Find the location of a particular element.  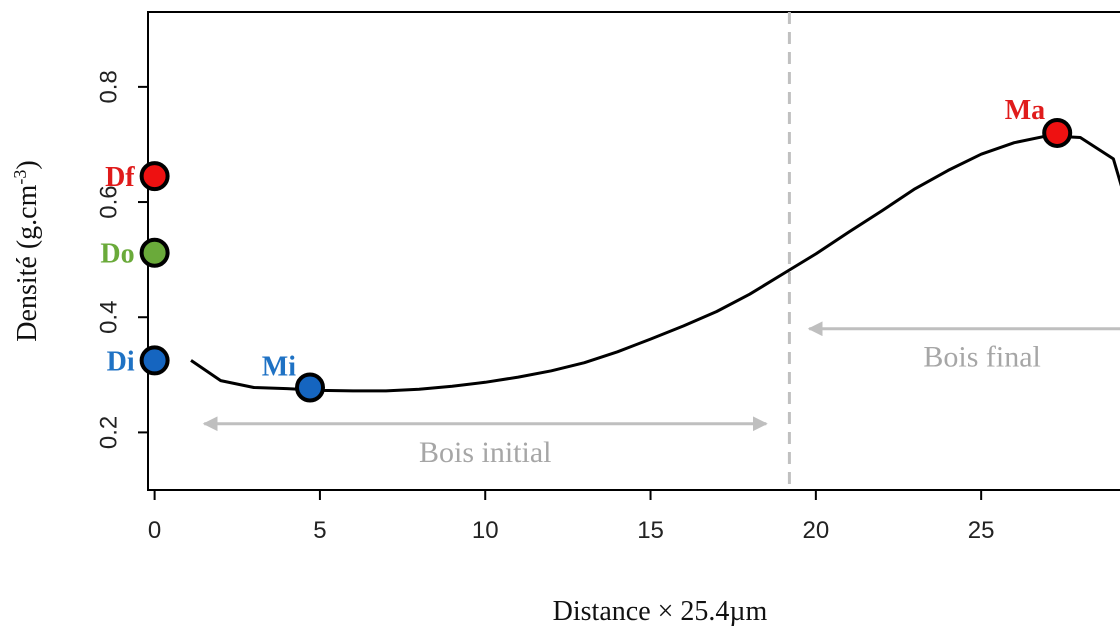

y-tick-label: 0.8 is located at coordinates (108, 86).